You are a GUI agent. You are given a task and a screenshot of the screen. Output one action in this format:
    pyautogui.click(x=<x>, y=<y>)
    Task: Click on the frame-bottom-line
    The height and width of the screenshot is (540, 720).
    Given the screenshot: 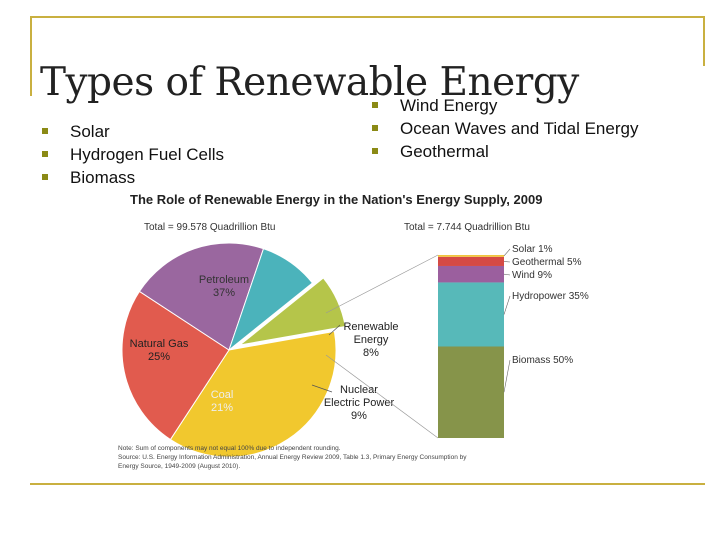 What is the action you would take?
    pyautogui.click(x=367, y=484)
    